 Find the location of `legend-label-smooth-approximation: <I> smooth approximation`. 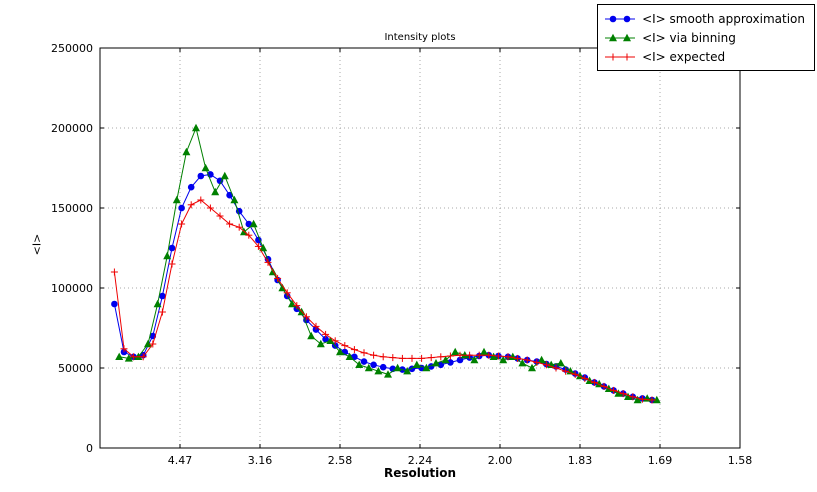

legend-label-smooth-approximation: <I> smooth approximation is located at coordinates (723, 18).